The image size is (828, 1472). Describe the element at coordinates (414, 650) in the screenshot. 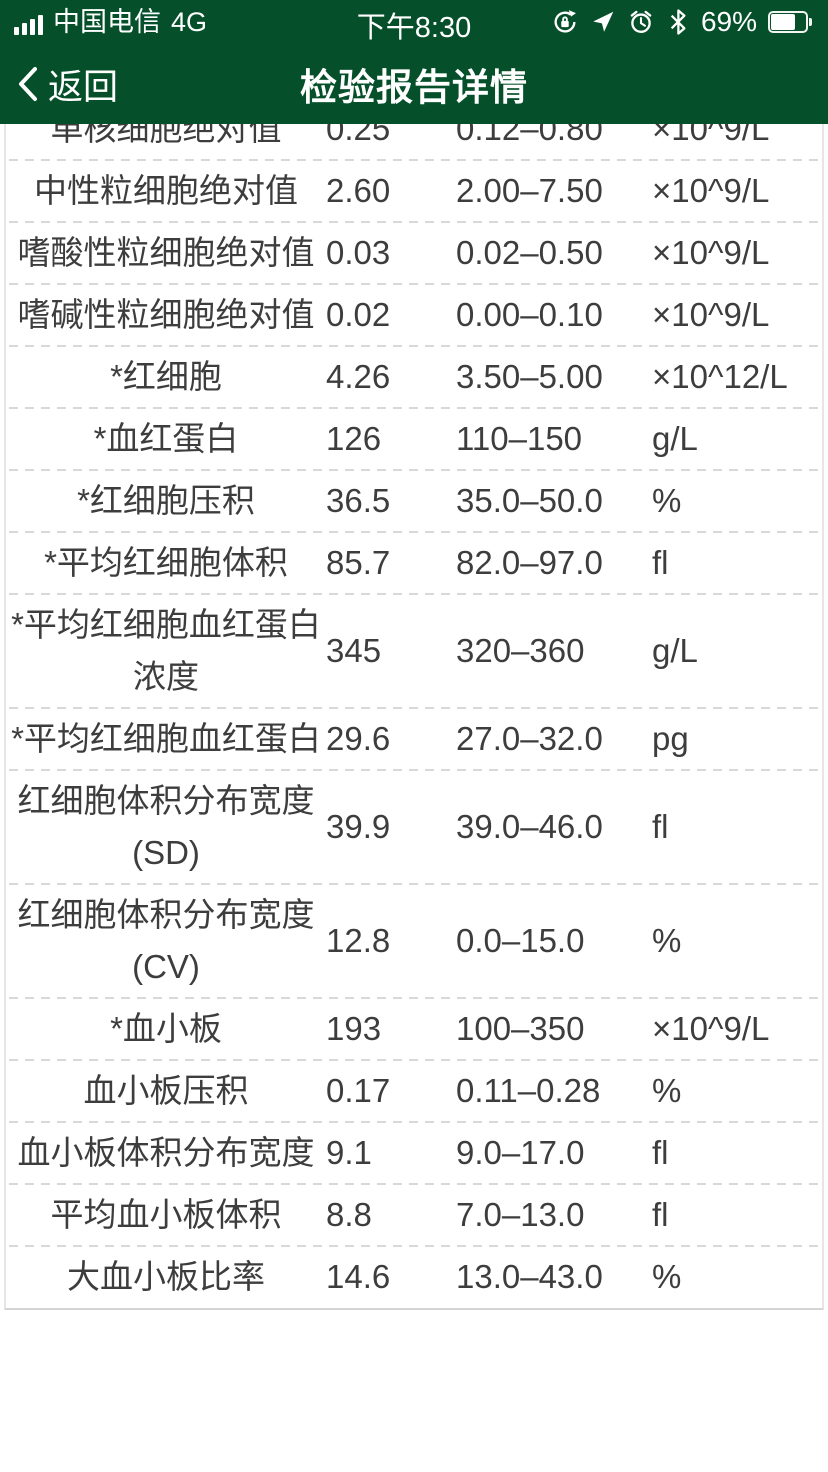

I see `table-row: *平均红细胞血红蛋白浓度 345 320–360 g/L` at that location.